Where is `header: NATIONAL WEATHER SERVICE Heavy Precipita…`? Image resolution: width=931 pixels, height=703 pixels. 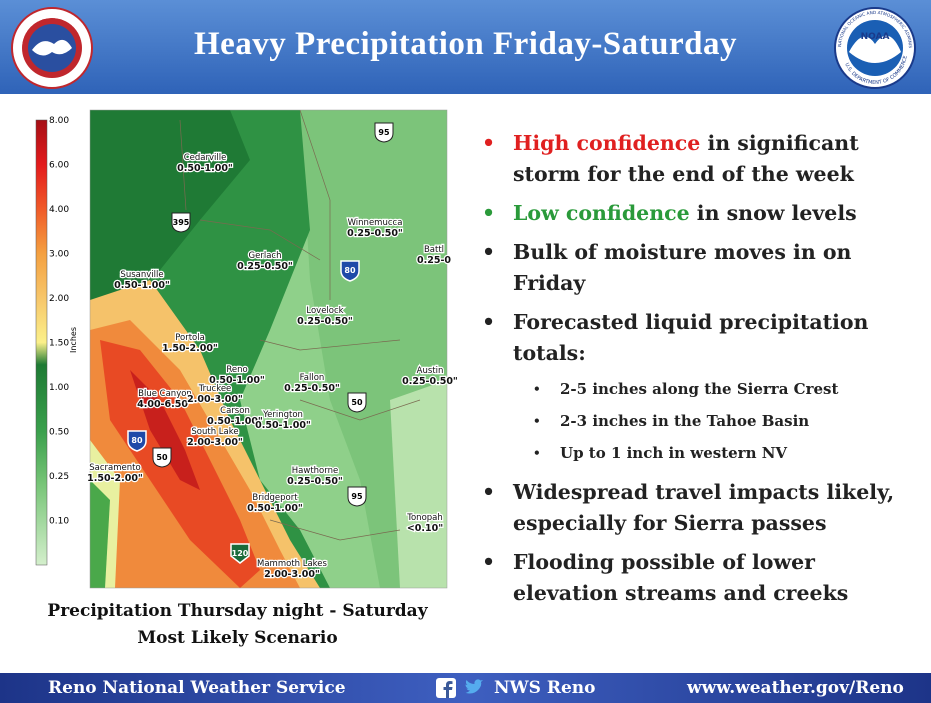 header: NATIONAL WEATHER SERVICE Heavy Precipita… is located at coordinates (465, 47).